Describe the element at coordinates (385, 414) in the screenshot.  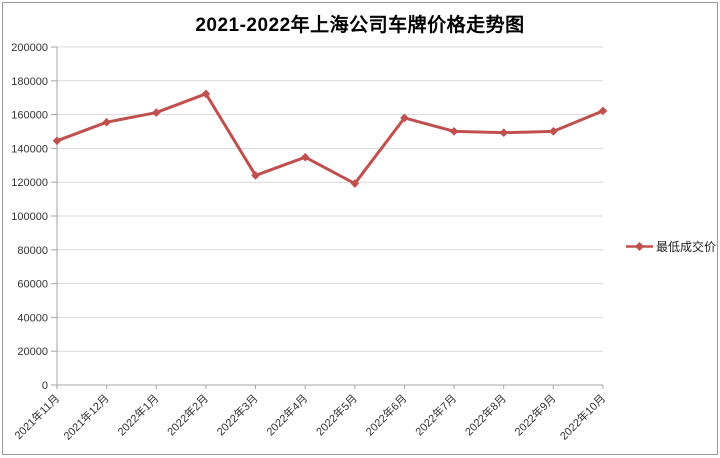
I see `x-axis-tick-label: 2022年6月` at that location.